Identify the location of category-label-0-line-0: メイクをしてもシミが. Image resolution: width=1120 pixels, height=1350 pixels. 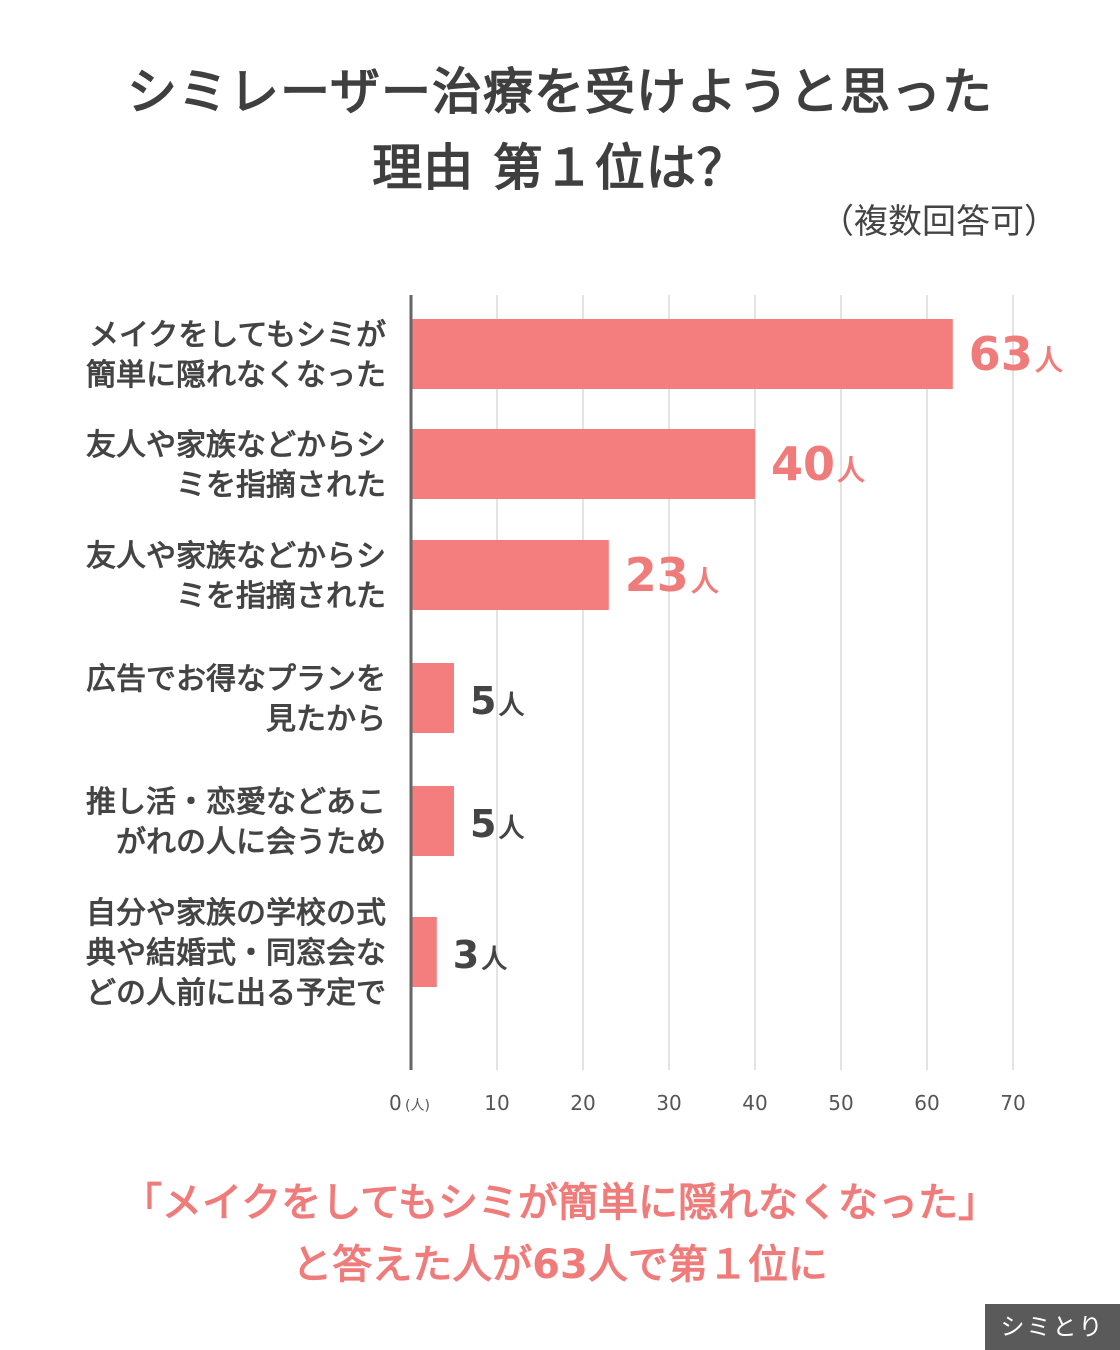
(237, 335).